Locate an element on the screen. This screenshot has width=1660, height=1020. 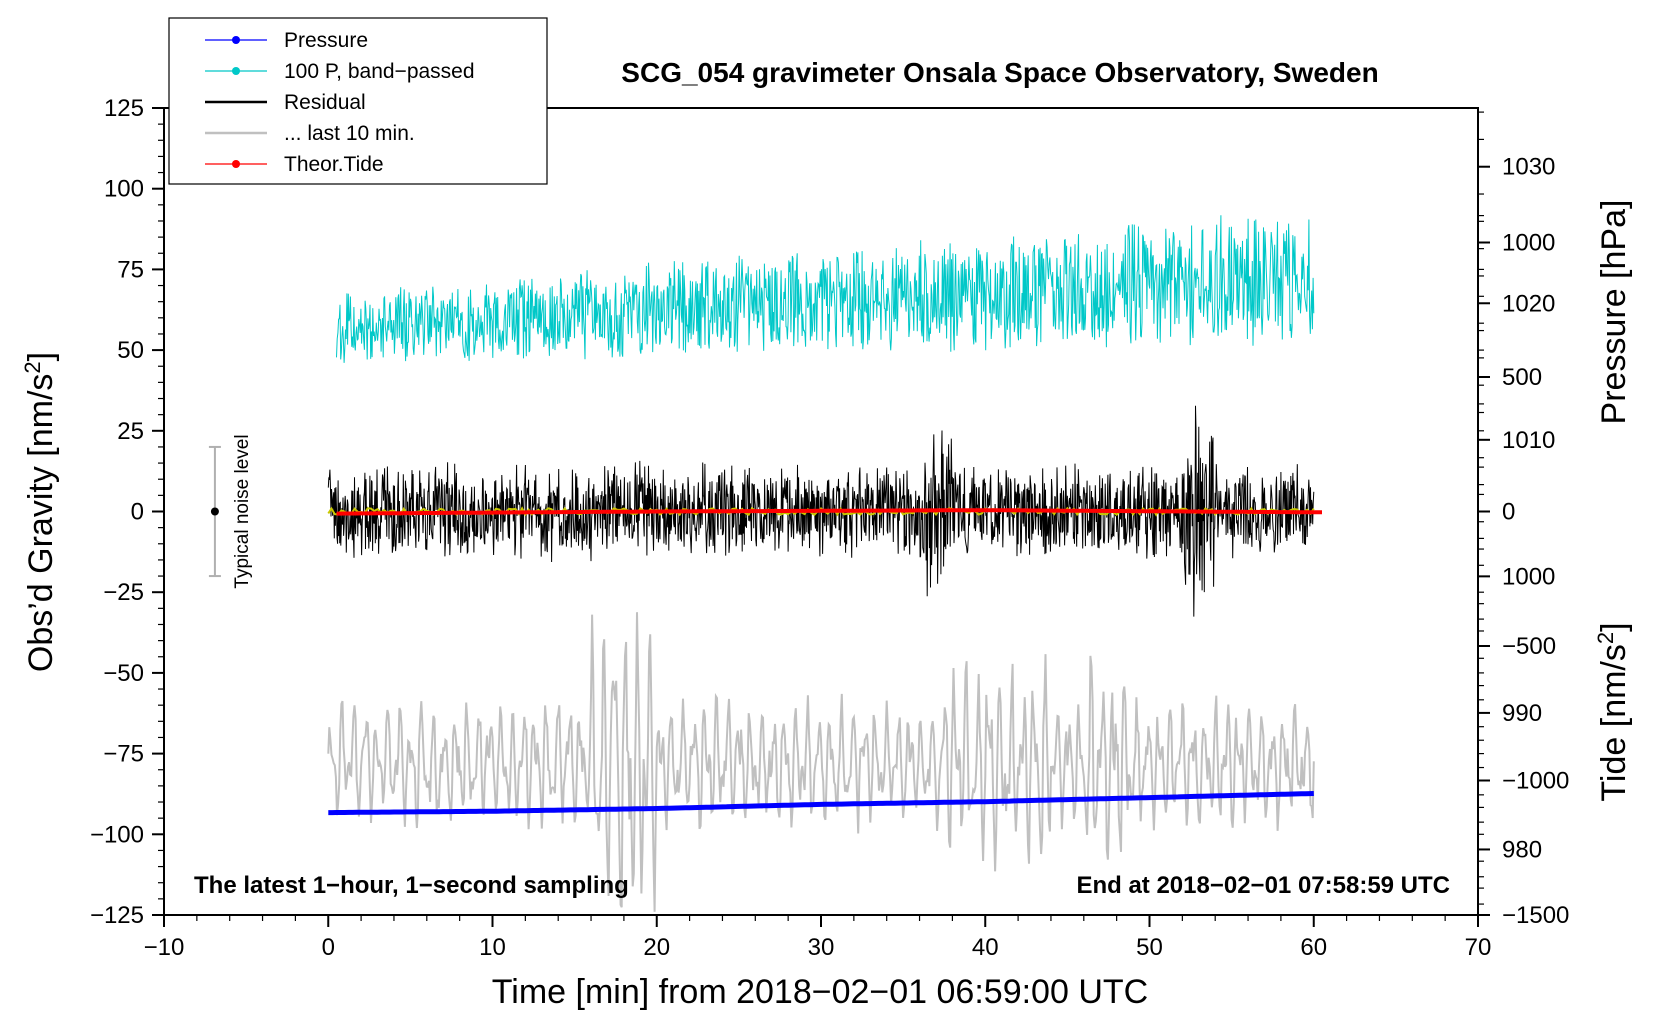
y-tick-label-3: 50 is located at coordinates (130, 350).